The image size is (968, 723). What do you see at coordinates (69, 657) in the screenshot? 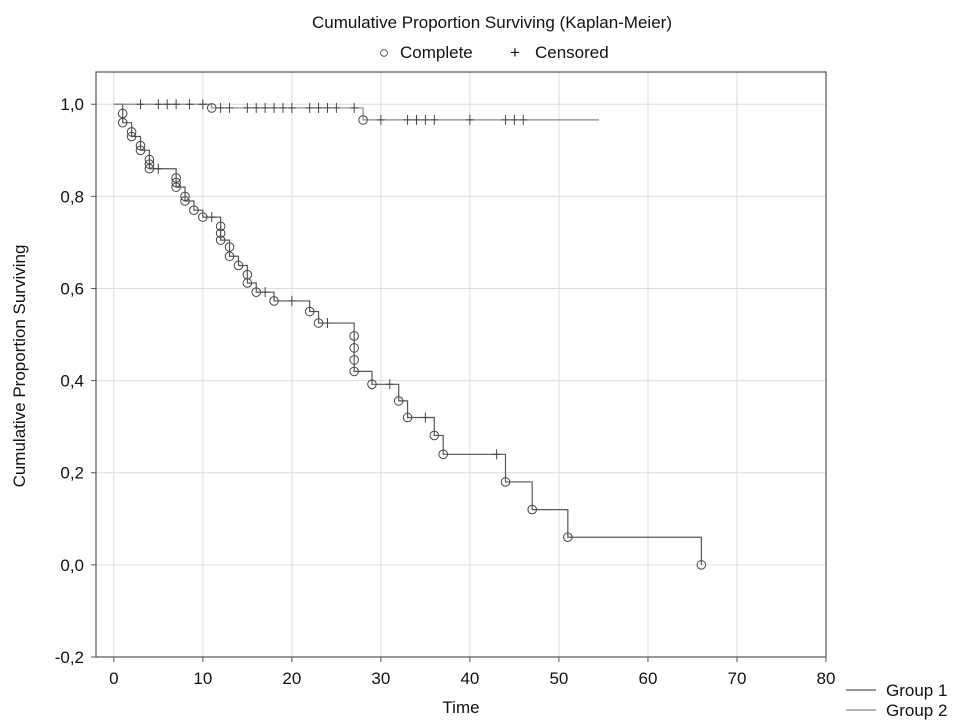
I see `y-tick-label-0: -0,2` at bounding box center [69, 657].